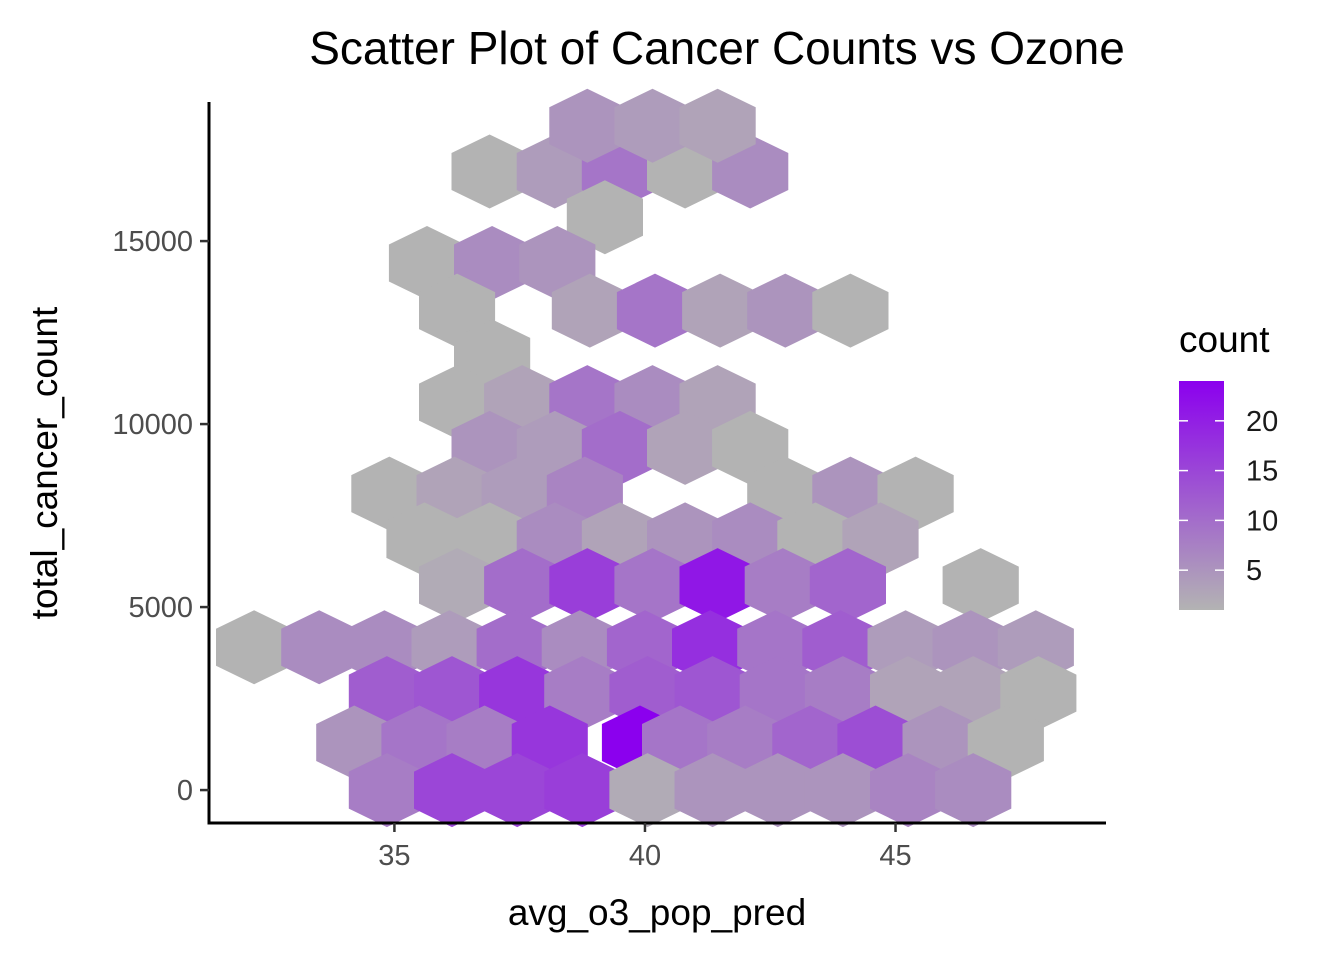 Image resolution: width=1344 pixels, height=960 pixels. I want to click on legend-title: count, so click(1224, 339).